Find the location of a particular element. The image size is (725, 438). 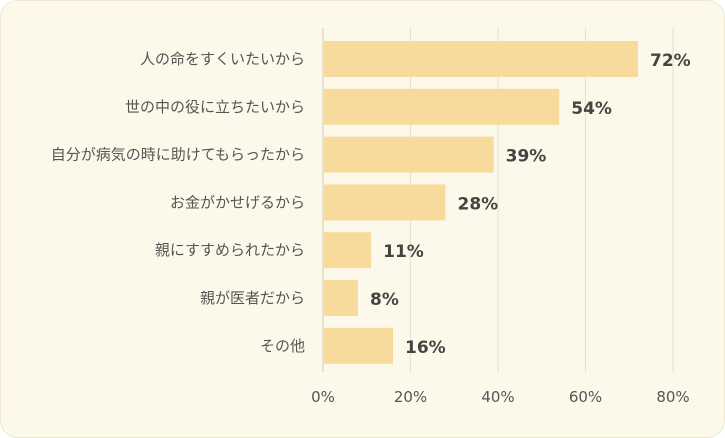

x-tick-label: 80% is located at coordinates (672, 397).